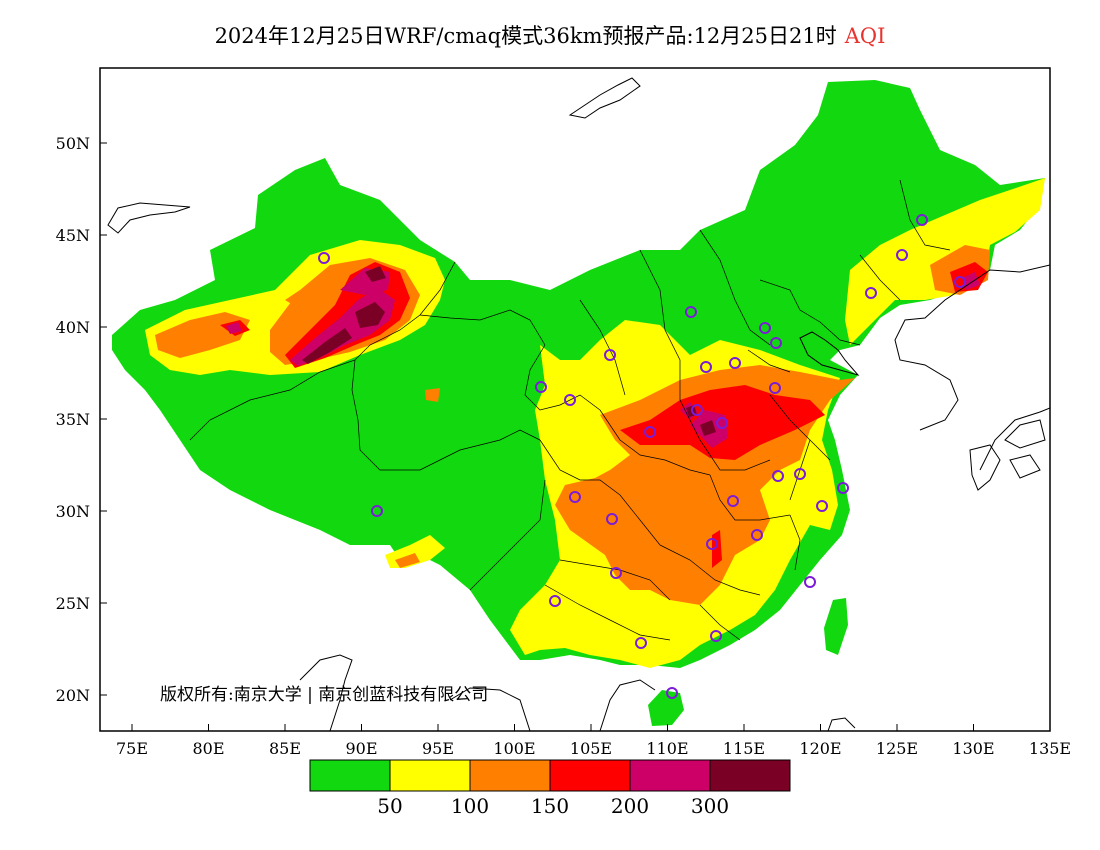  Describe the element at coordinates (666, 708) in the screenshot. I see `hainan-island` at that location.